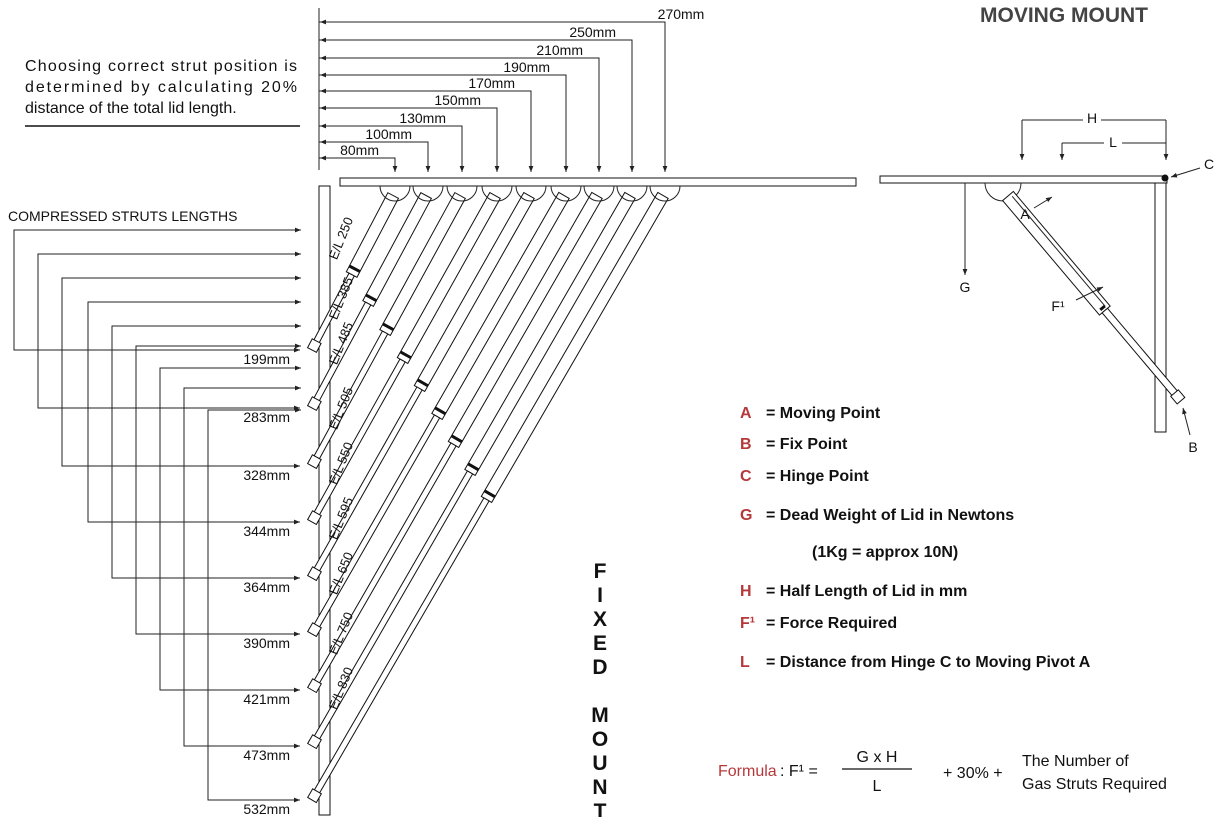  I want to click on dimension-label: 250mm, so click(592, 32).